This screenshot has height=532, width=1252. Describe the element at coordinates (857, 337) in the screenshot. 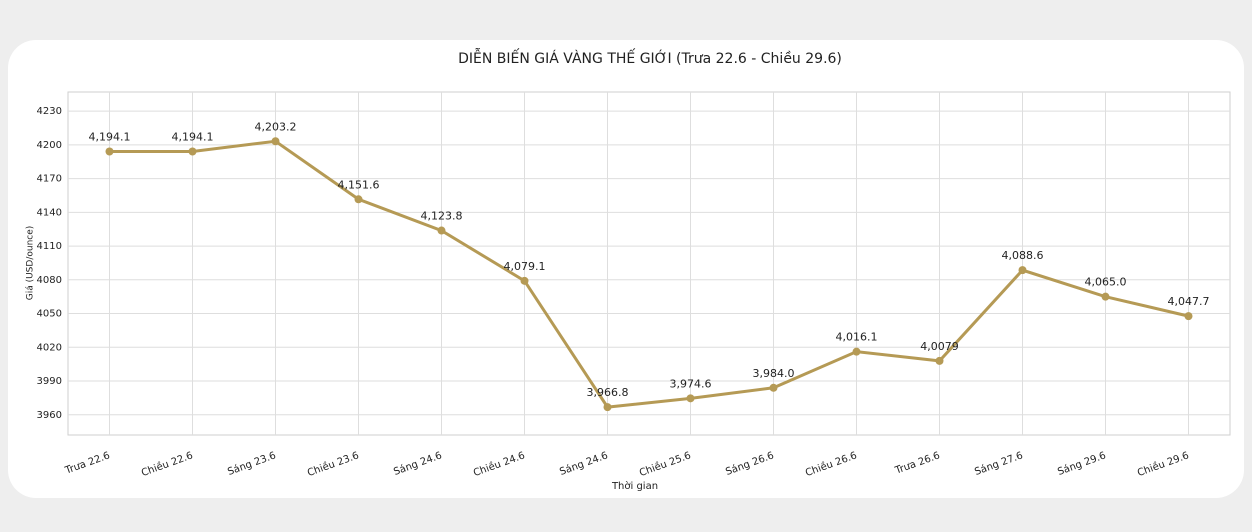

I see `data-label: 4,016.1` at that location.